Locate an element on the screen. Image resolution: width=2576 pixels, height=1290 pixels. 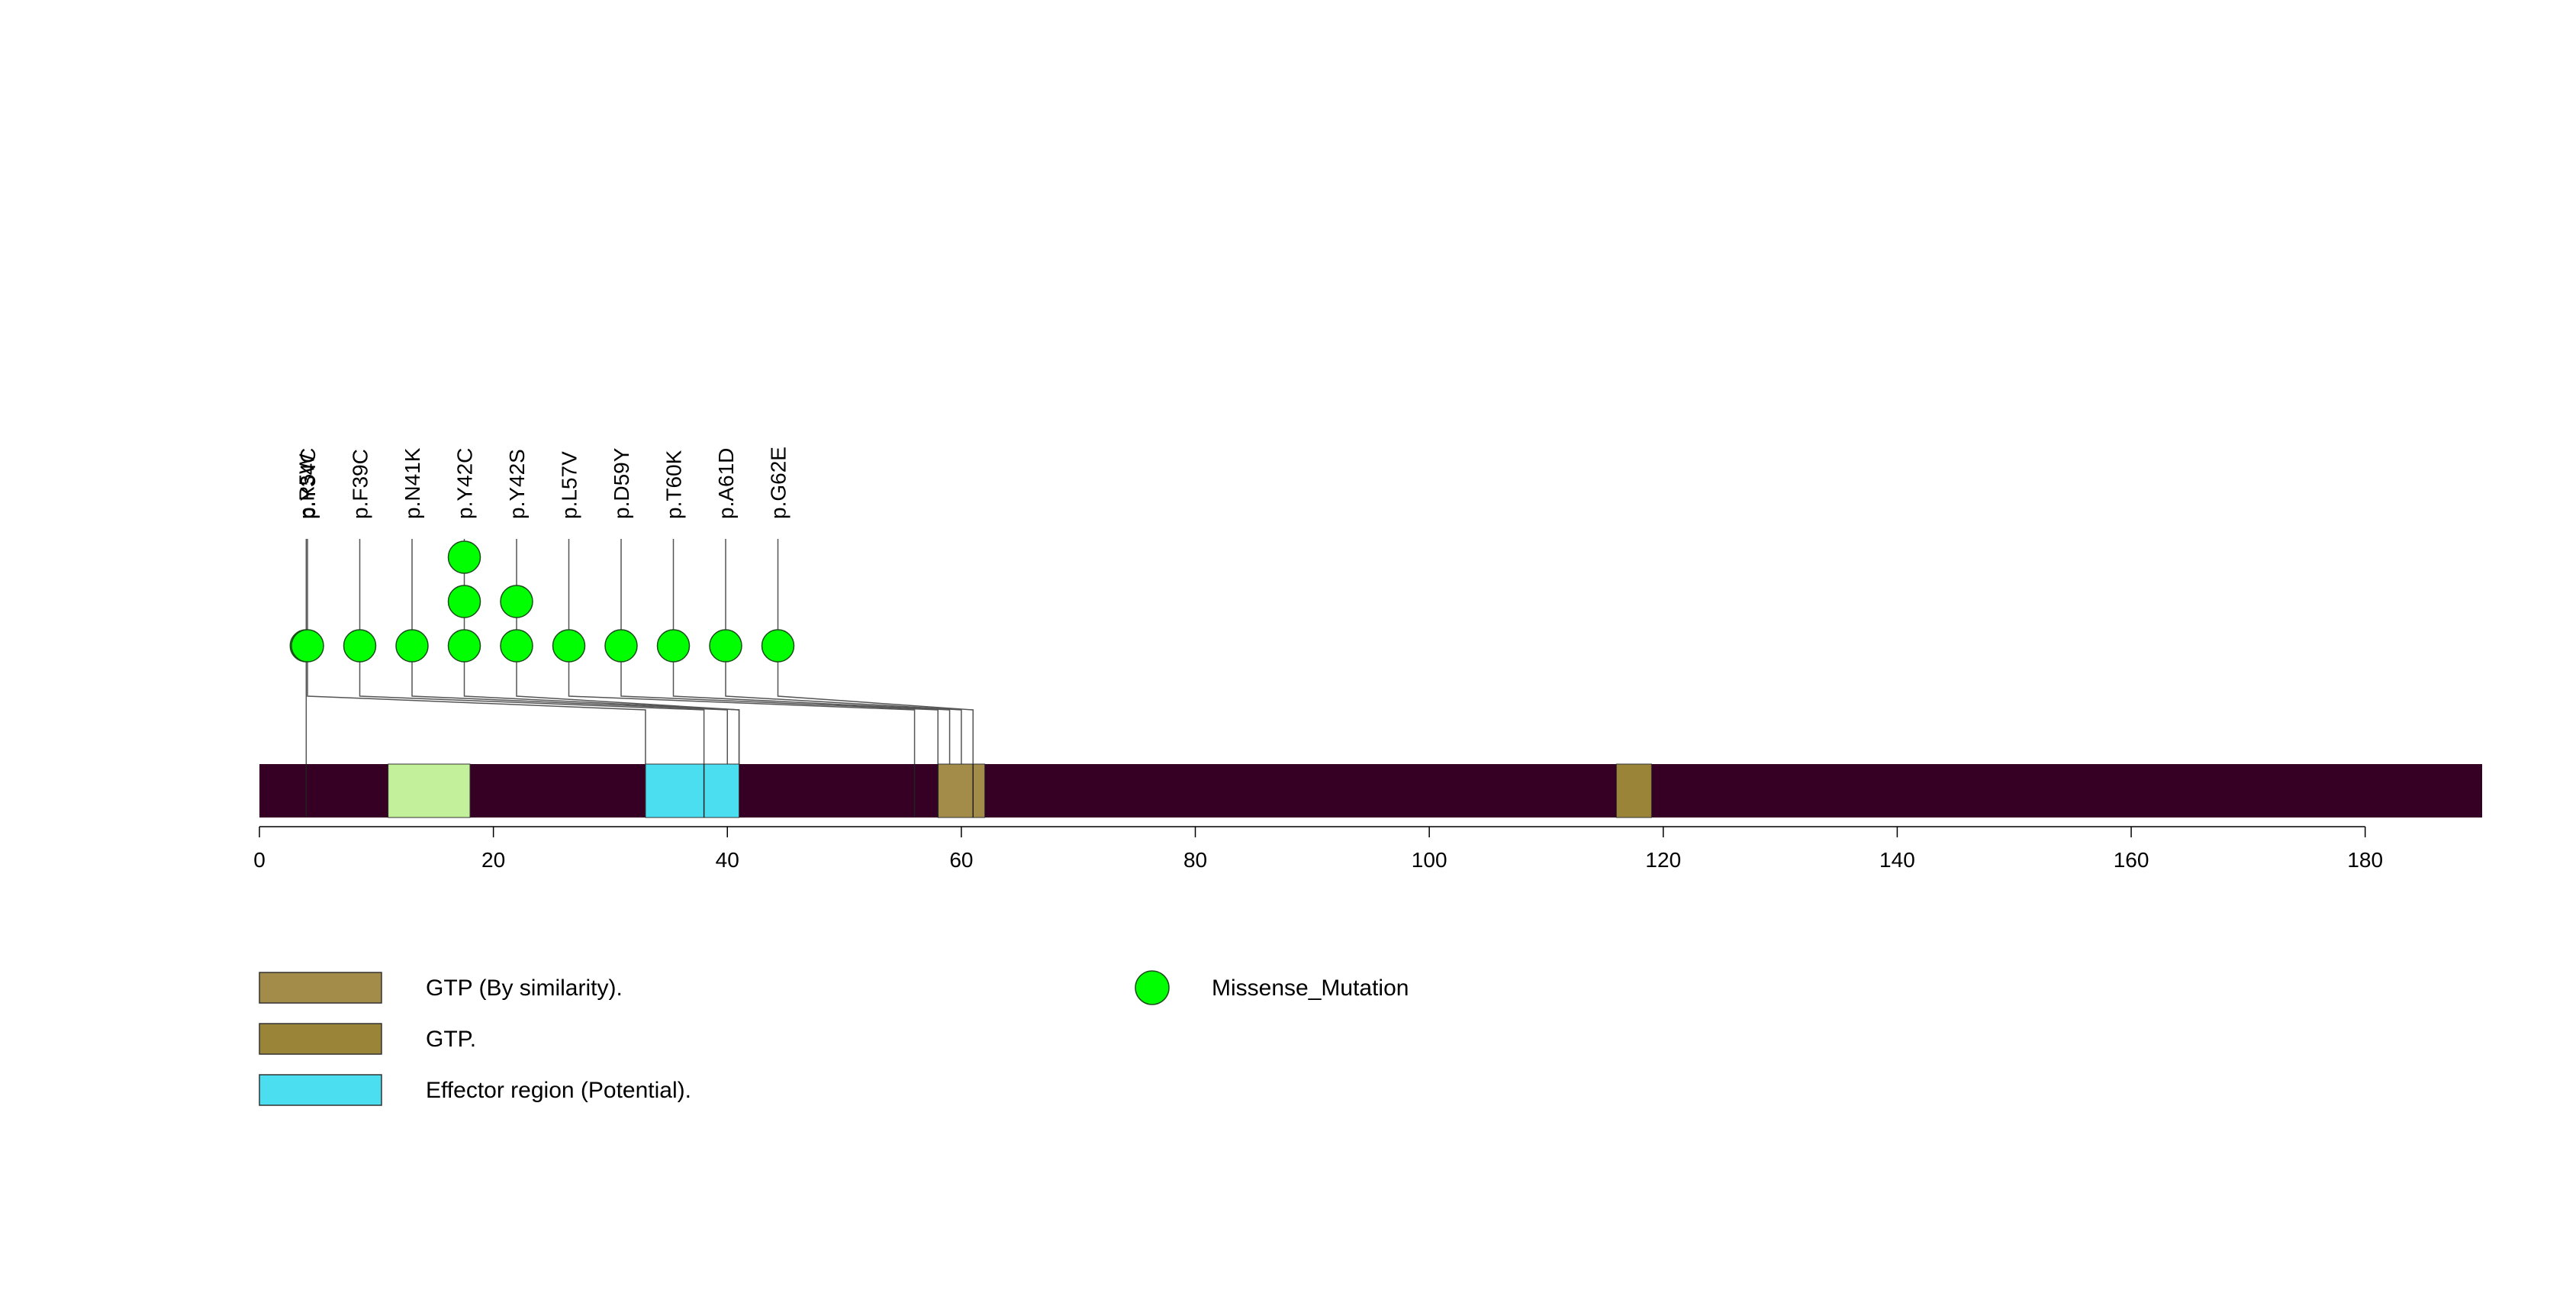
legend-point-label: Missense_Mutation is located at coordinates (1310, 989).